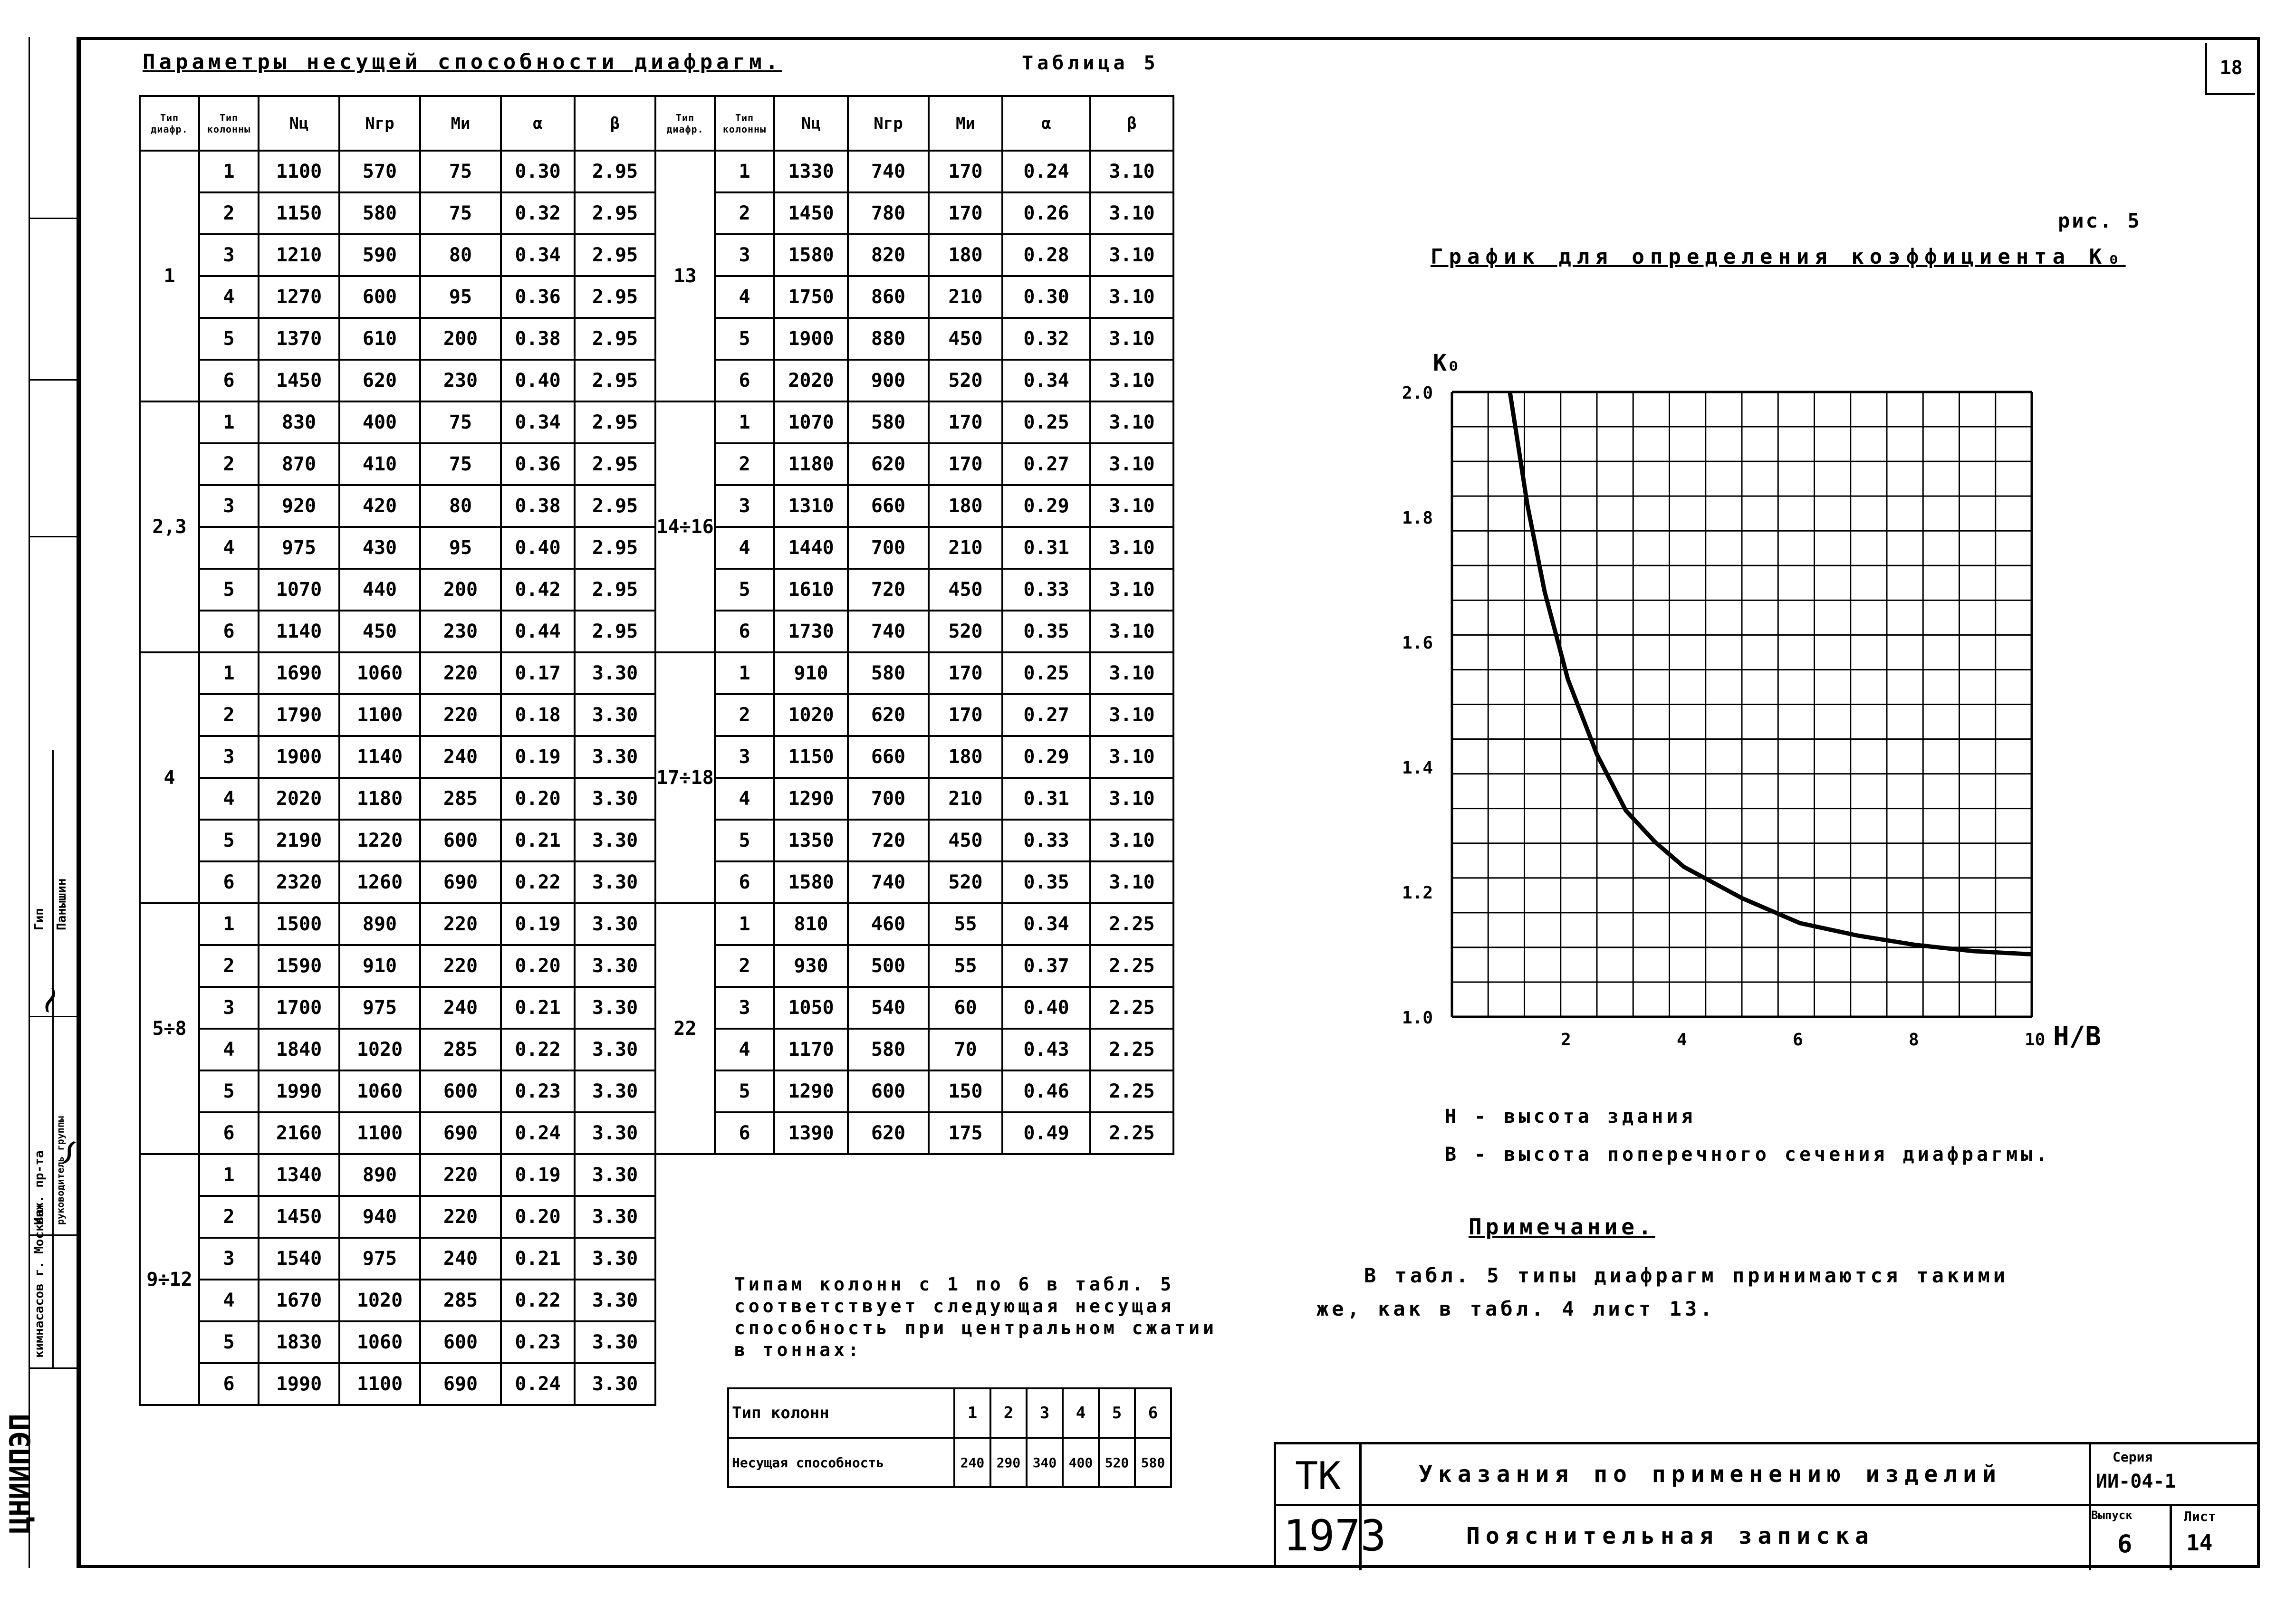 This screenshot has height=1605, width=2296. What do you see at coordinates (538, 1300) in the screenshot?
I see `table-cell: 0.22` at bounding box center [538, 1300].